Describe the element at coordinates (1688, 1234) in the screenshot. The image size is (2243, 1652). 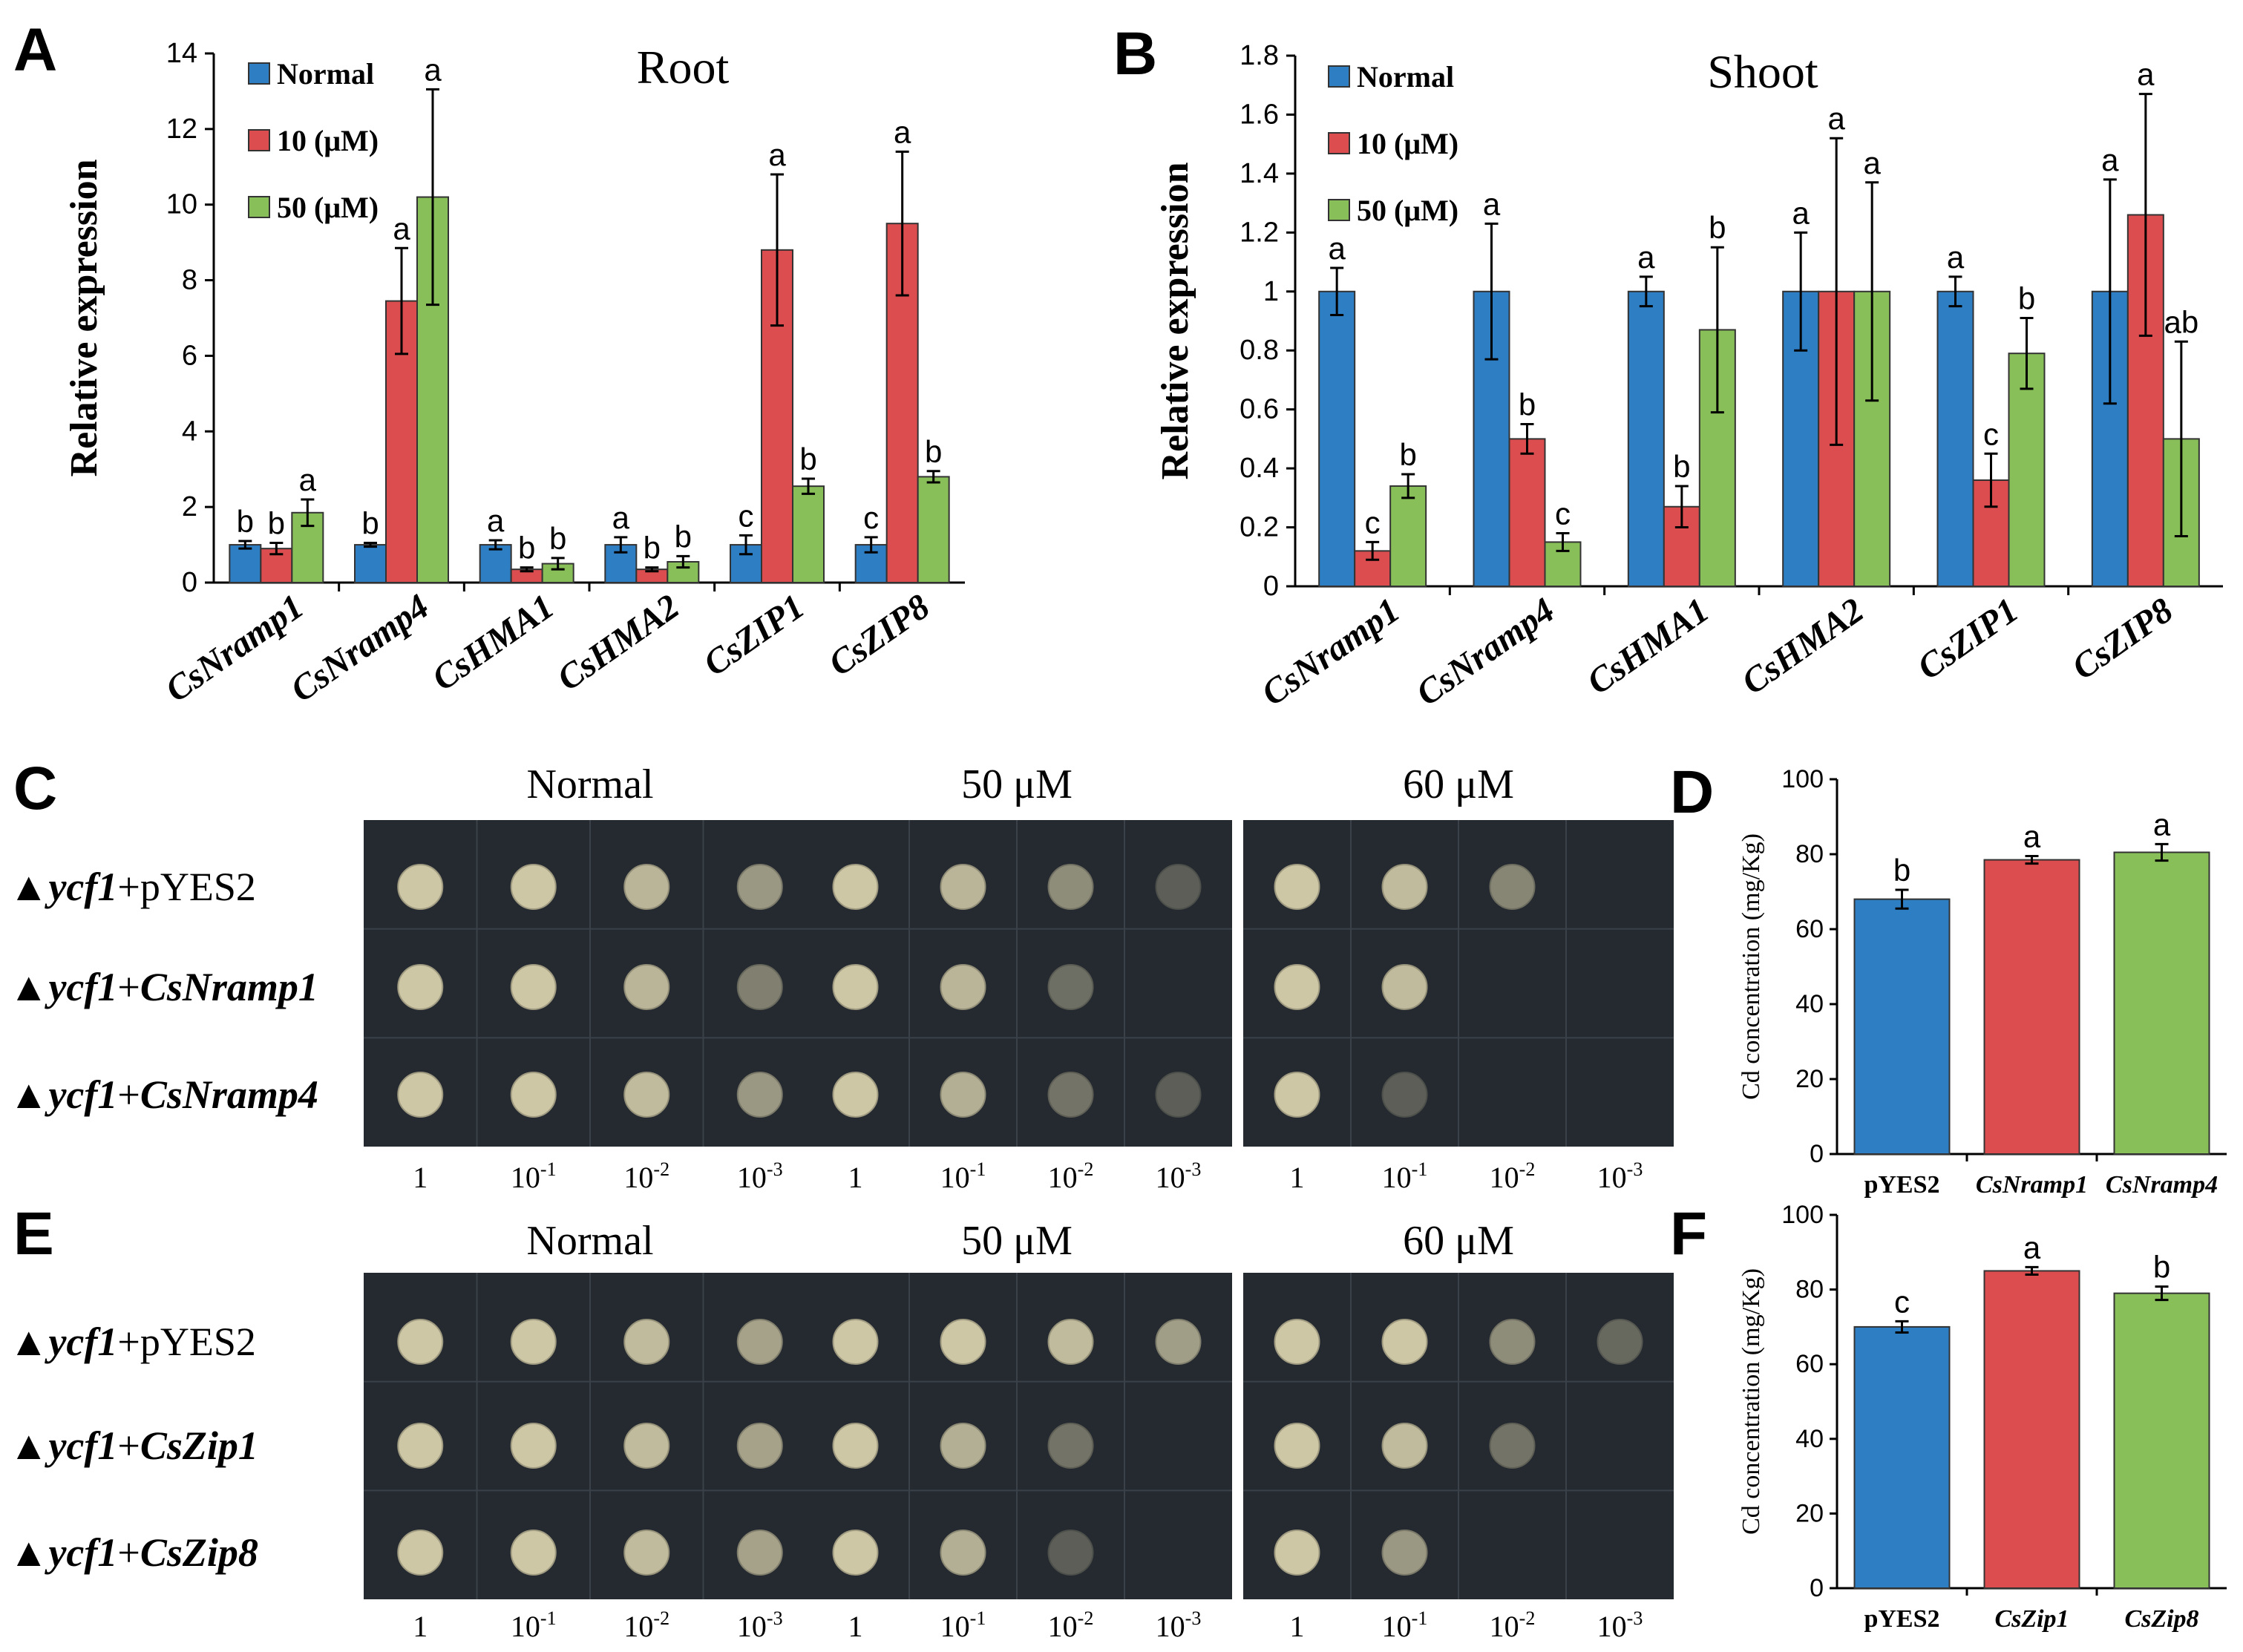
I see `panel-label-f: F` at that location.